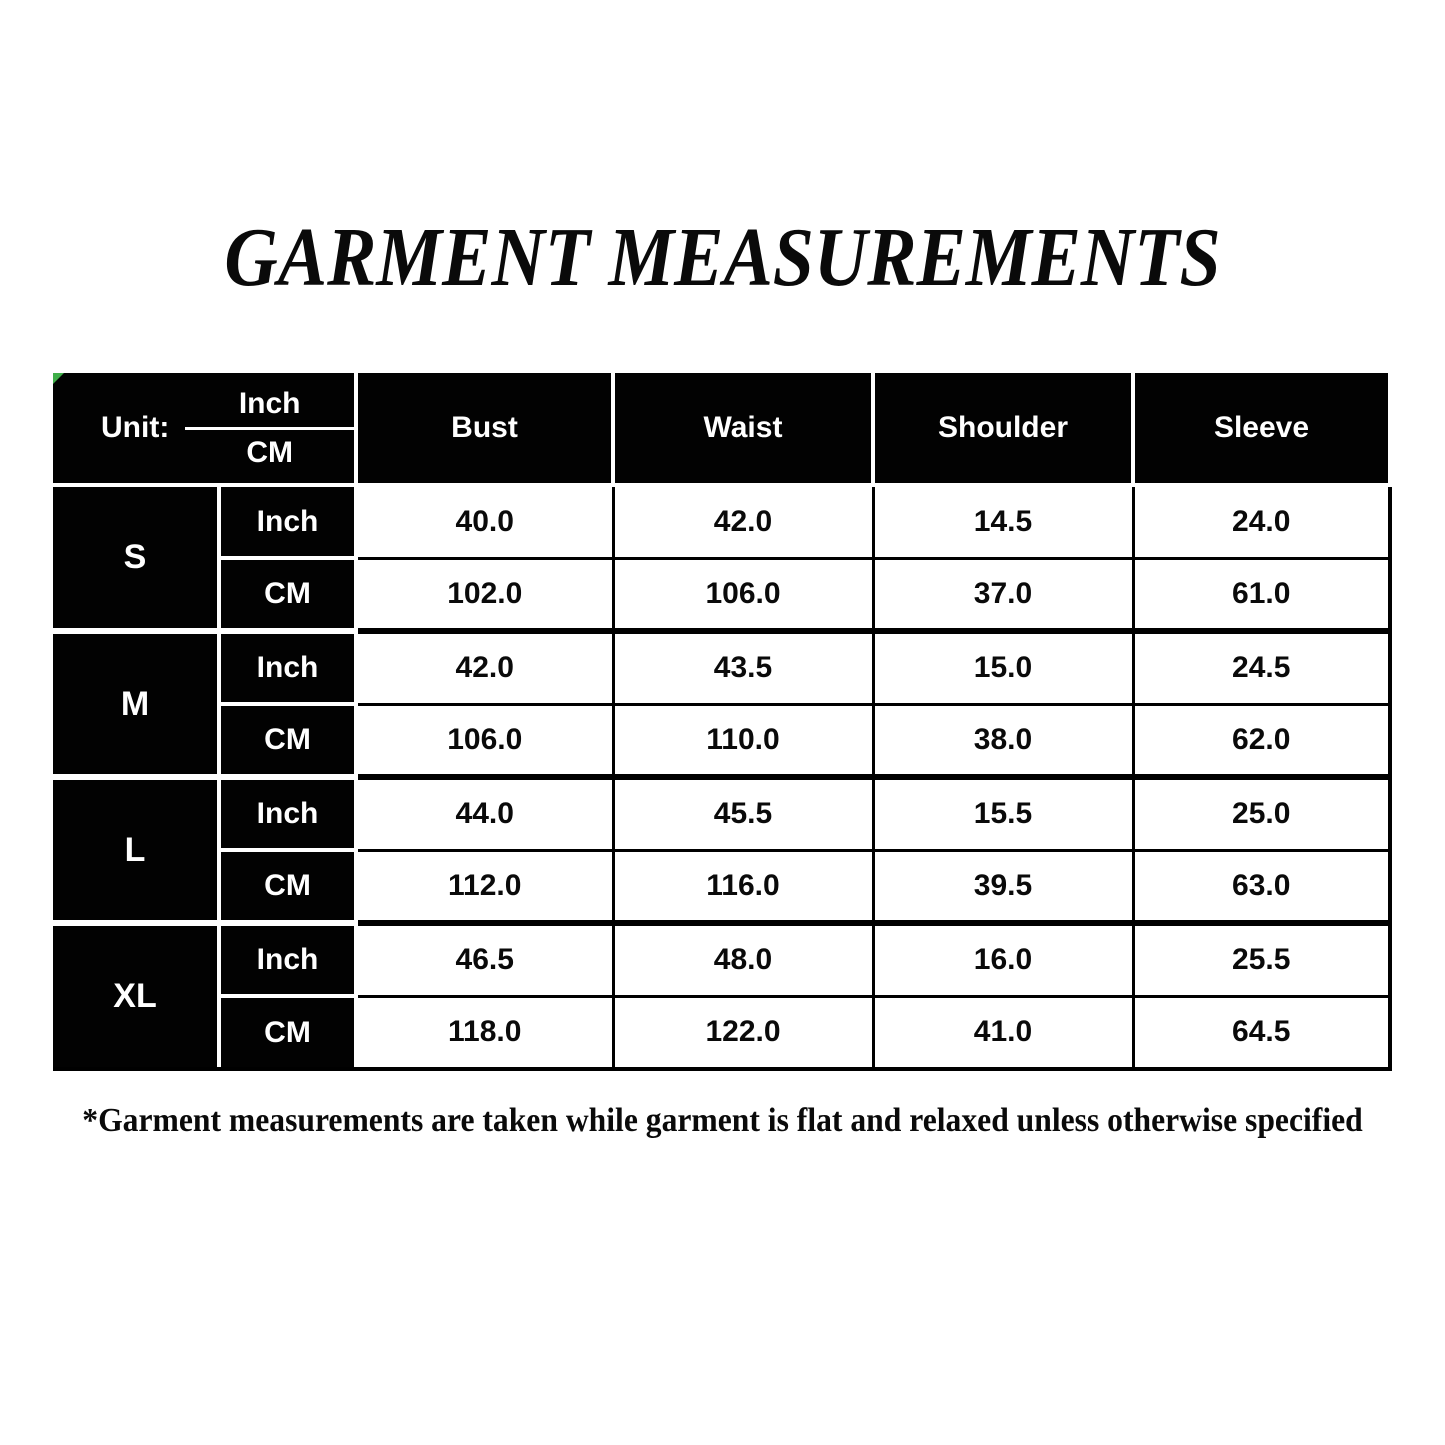  Describe the element at coordinates (1261, 595) in the screenshot. I see `value-cell: 61.0` at that location.